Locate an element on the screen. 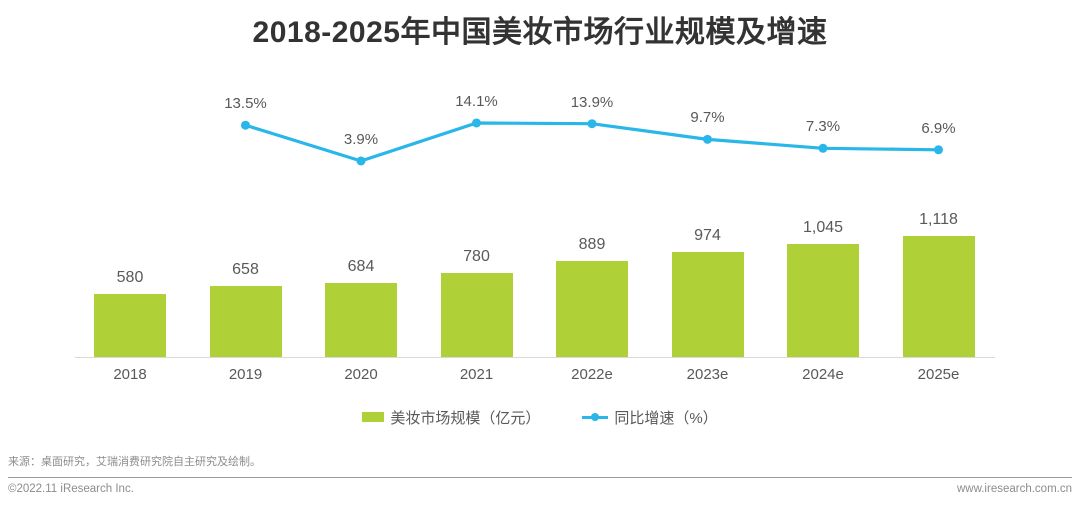  bar-value-label: 1,045 is located at coordinates (823, 227).